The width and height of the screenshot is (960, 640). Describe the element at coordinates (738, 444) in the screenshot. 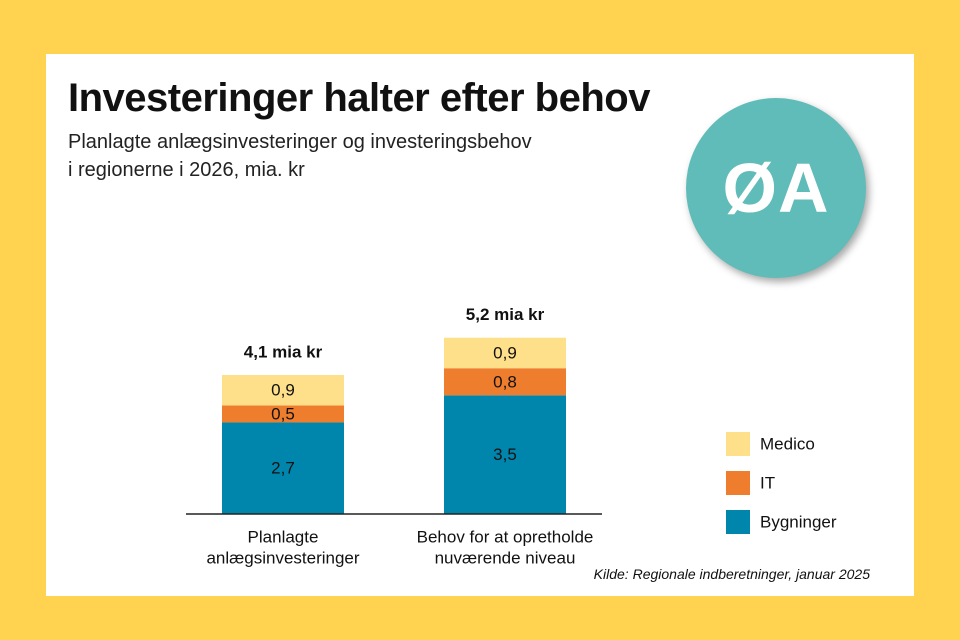

I see `legend-swatch-medico` at that location.